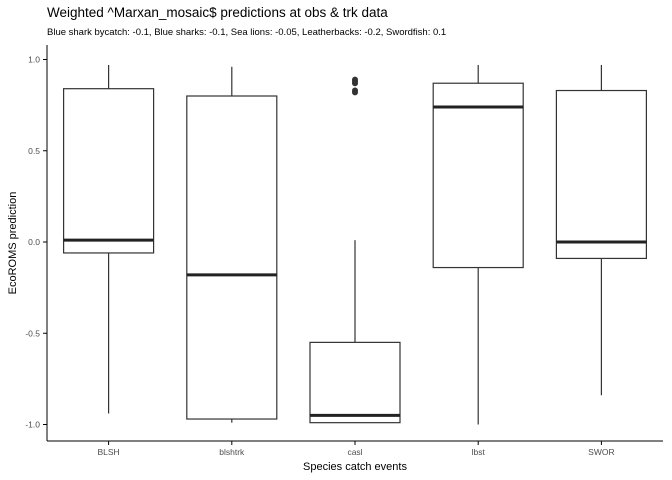  What do you see at coordinates (32, 333) in the screenshot?
I see `y-tick-label: -0.5` at bounding box center [32, 333].